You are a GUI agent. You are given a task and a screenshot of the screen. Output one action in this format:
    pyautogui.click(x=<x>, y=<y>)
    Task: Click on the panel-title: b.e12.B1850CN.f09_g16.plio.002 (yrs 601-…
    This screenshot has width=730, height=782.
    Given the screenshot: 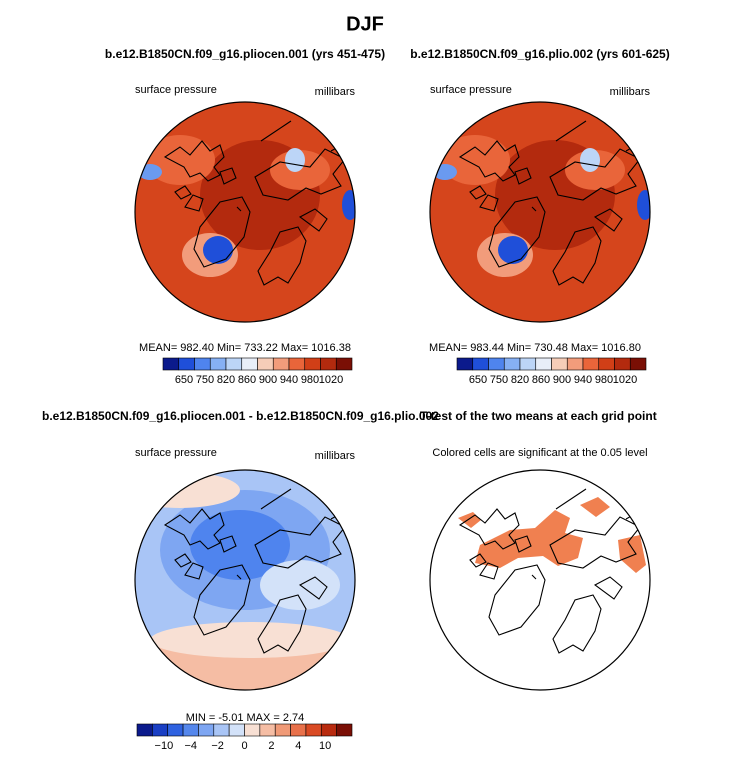 What is the action you would take?
    pyautogui.click(x=539, y=54)
    